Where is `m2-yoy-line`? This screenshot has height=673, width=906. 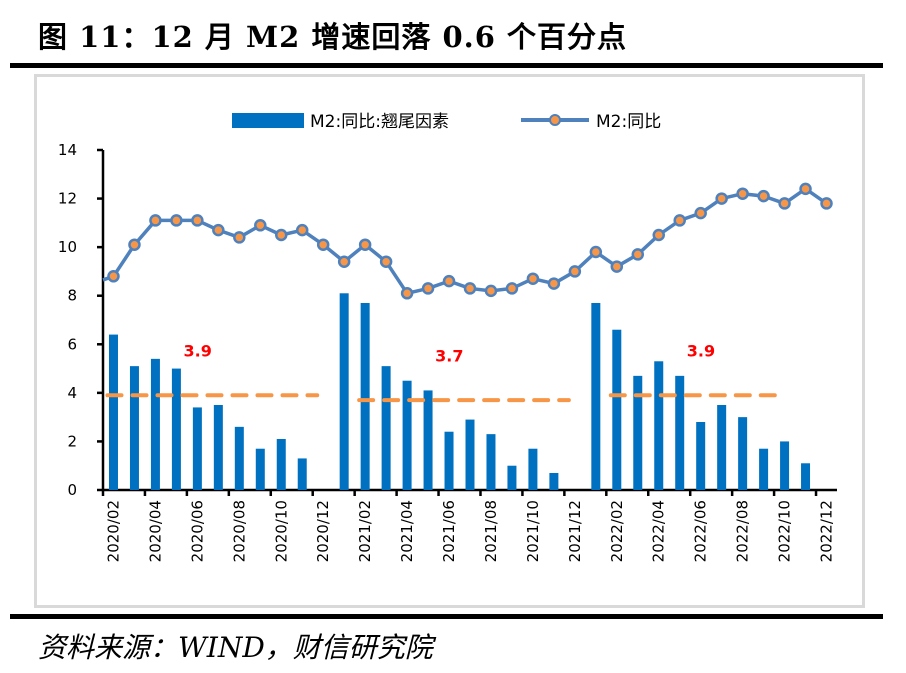
m2-yoy-line is located at coordinates (465, 241).